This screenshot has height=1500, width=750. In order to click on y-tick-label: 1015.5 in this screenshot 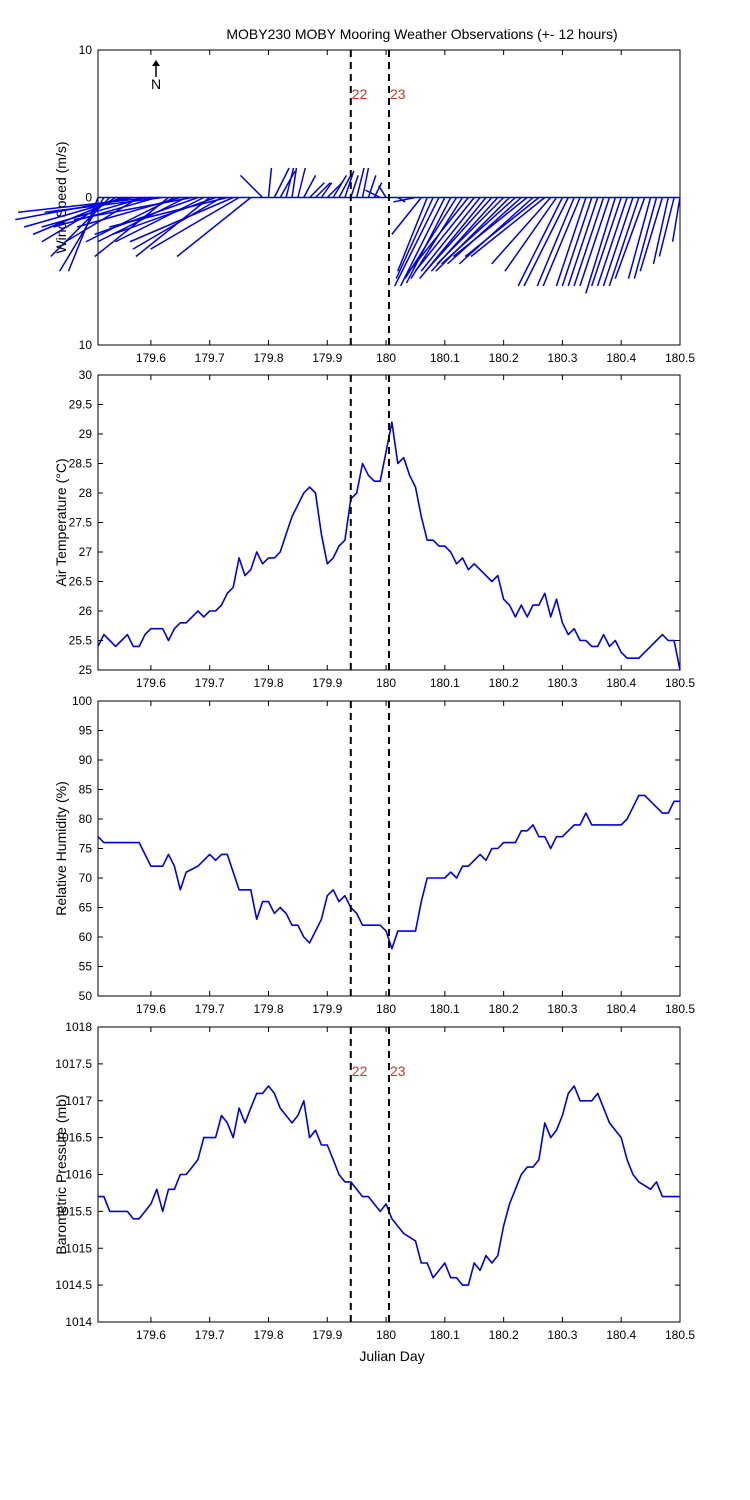, I will do `click(73, 1211)`.